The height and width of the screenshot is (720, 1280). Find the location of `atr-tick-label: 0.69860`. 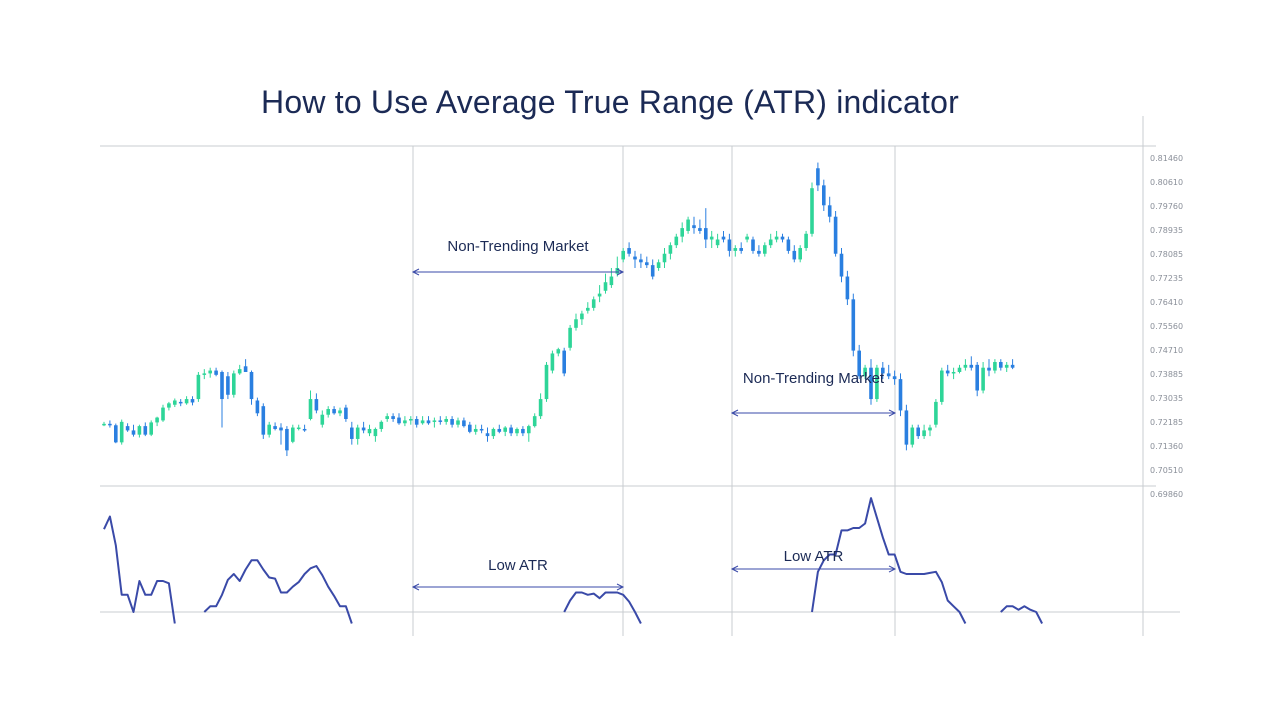

atr-tick-label: 0.69860 is located at coordinates (1166, 494).